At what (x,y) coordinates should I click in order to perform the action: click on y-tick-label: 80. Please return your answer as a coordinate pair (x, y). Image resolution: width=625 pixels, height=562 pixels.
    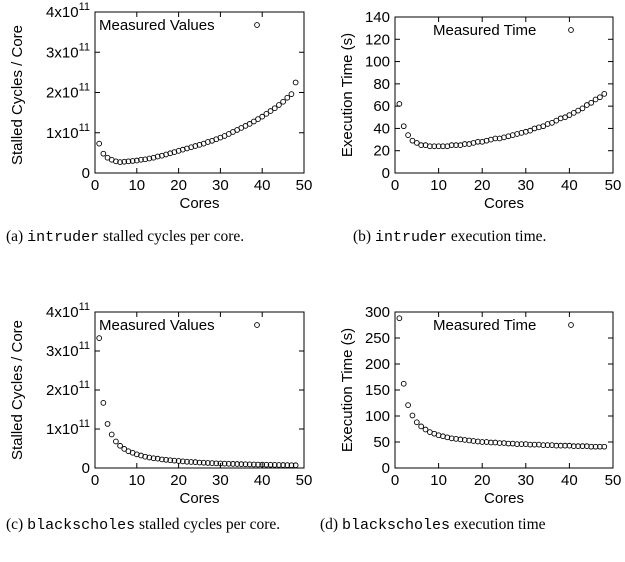
    Looking at the image, I should click on (381, 84).